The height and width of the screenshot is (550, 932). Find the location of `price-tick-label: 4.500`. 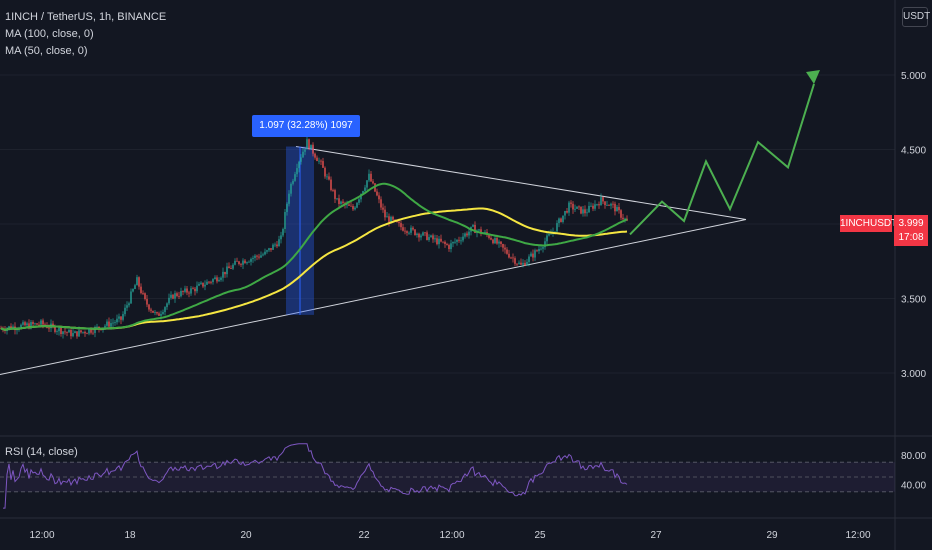

price-tick-label: 4.500 is located at coordinates (913, 151).